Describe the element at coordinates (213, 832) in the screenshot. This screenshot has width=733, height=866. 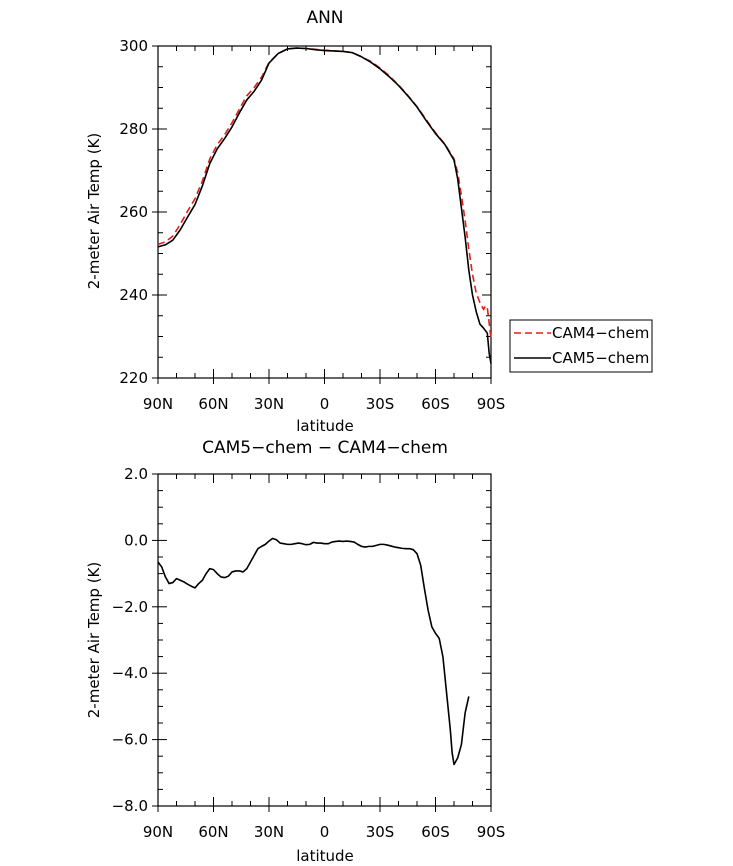
I see `bottom-x-tick-label: 60N` at that location.